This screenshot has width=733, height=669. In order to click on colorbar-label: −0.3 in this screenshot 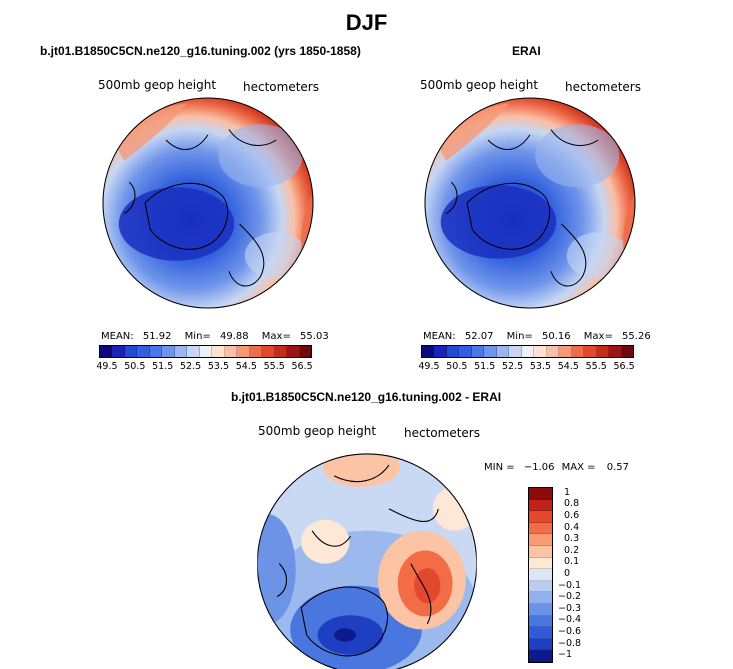, I will do `click(570, 608)`.